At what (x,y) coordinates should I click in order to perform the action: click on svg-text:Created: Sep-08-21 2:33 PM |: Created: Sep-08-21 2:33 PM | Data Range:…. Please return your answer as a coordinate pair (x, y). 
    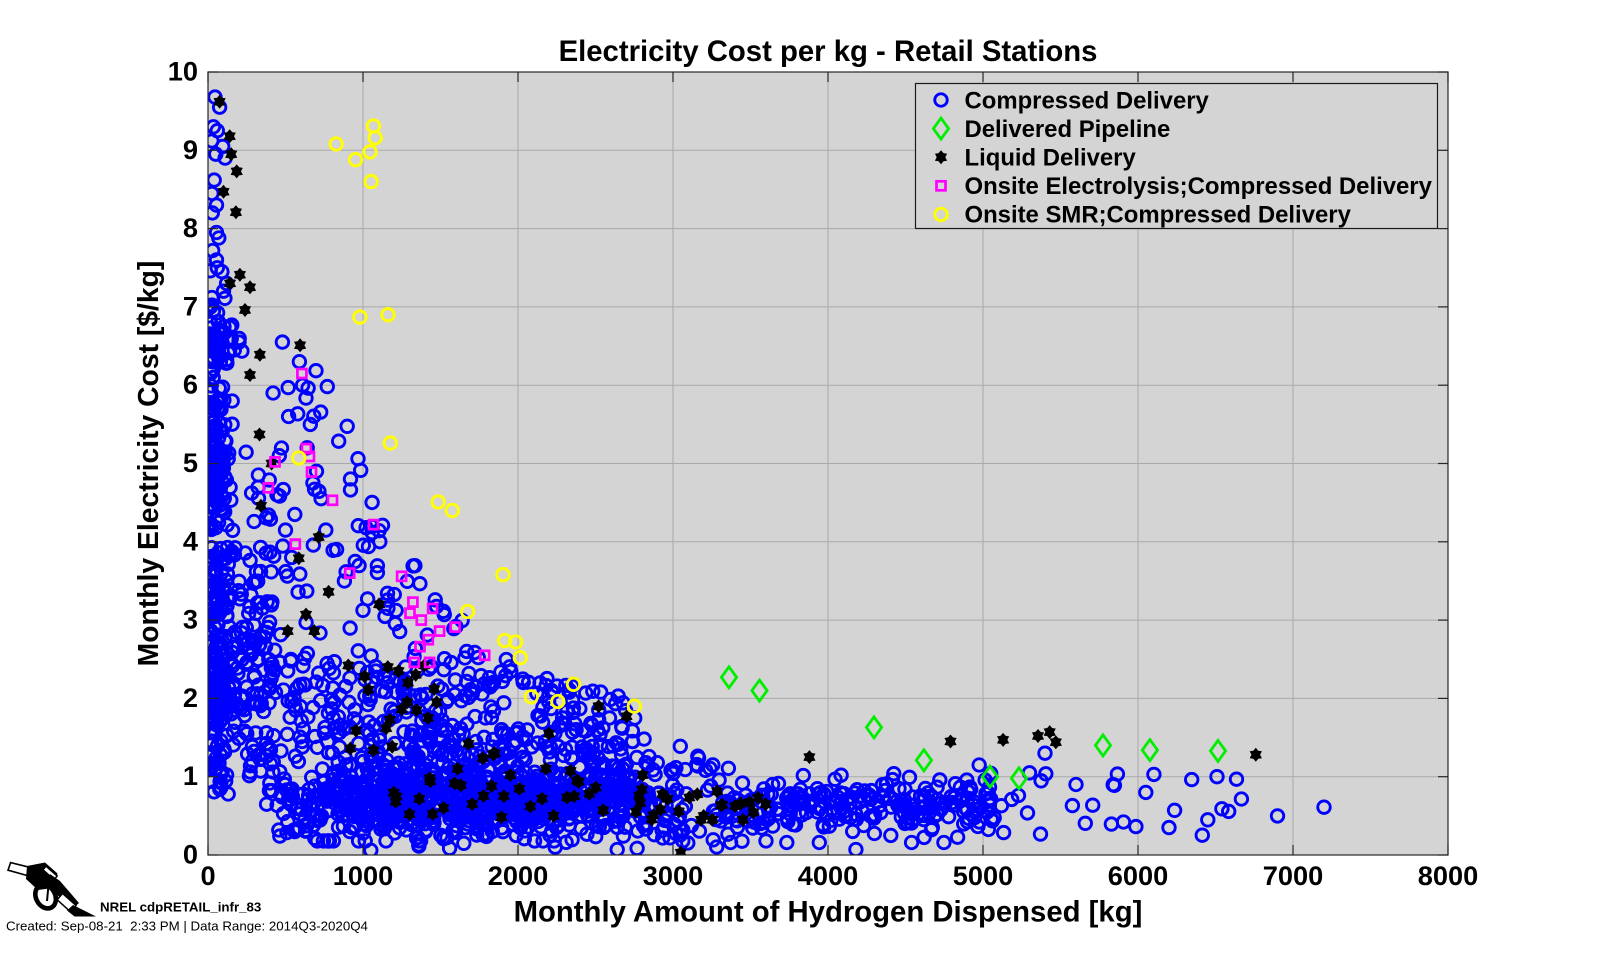
    Looking at the image, I should click on (187, 926).